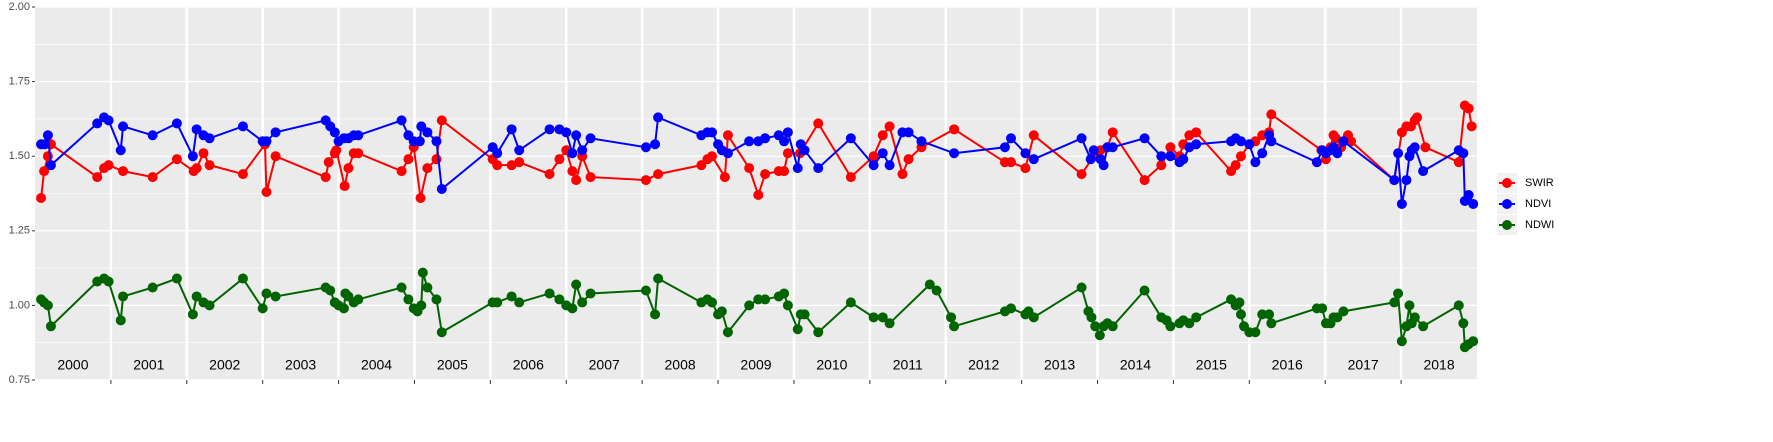  Describe the element at coordinates (1438, 365) in the screenshot. I see `x-tick-label: 2018` at that location.